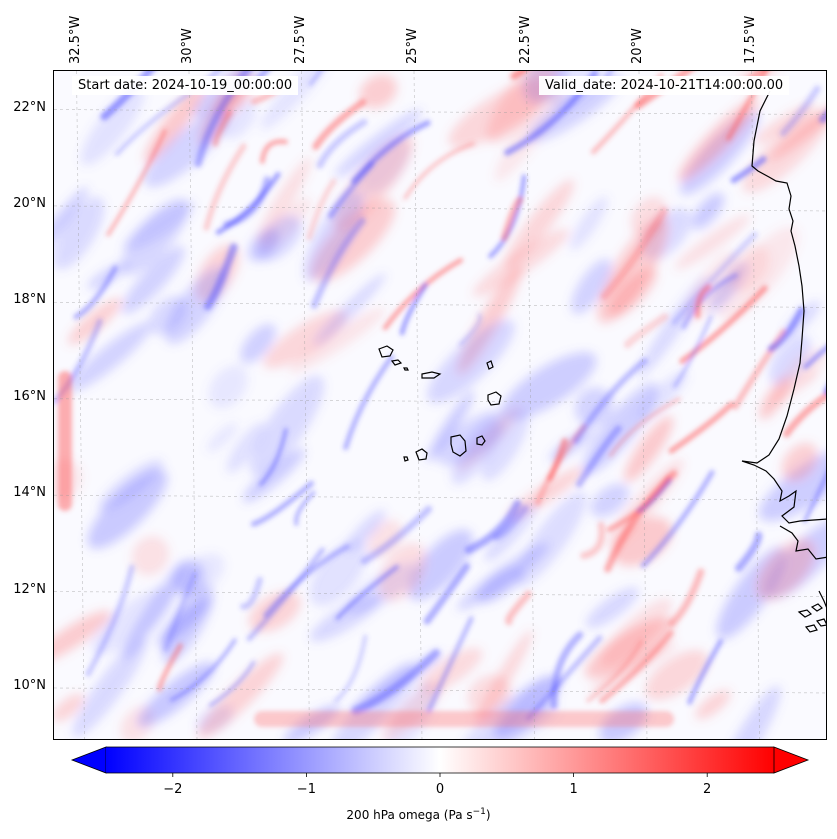 The image size is (837, 839). What do you see at coordinates (421, 454) in the screenshot?
I see `island-fogo` at bounding box center [421, 454].